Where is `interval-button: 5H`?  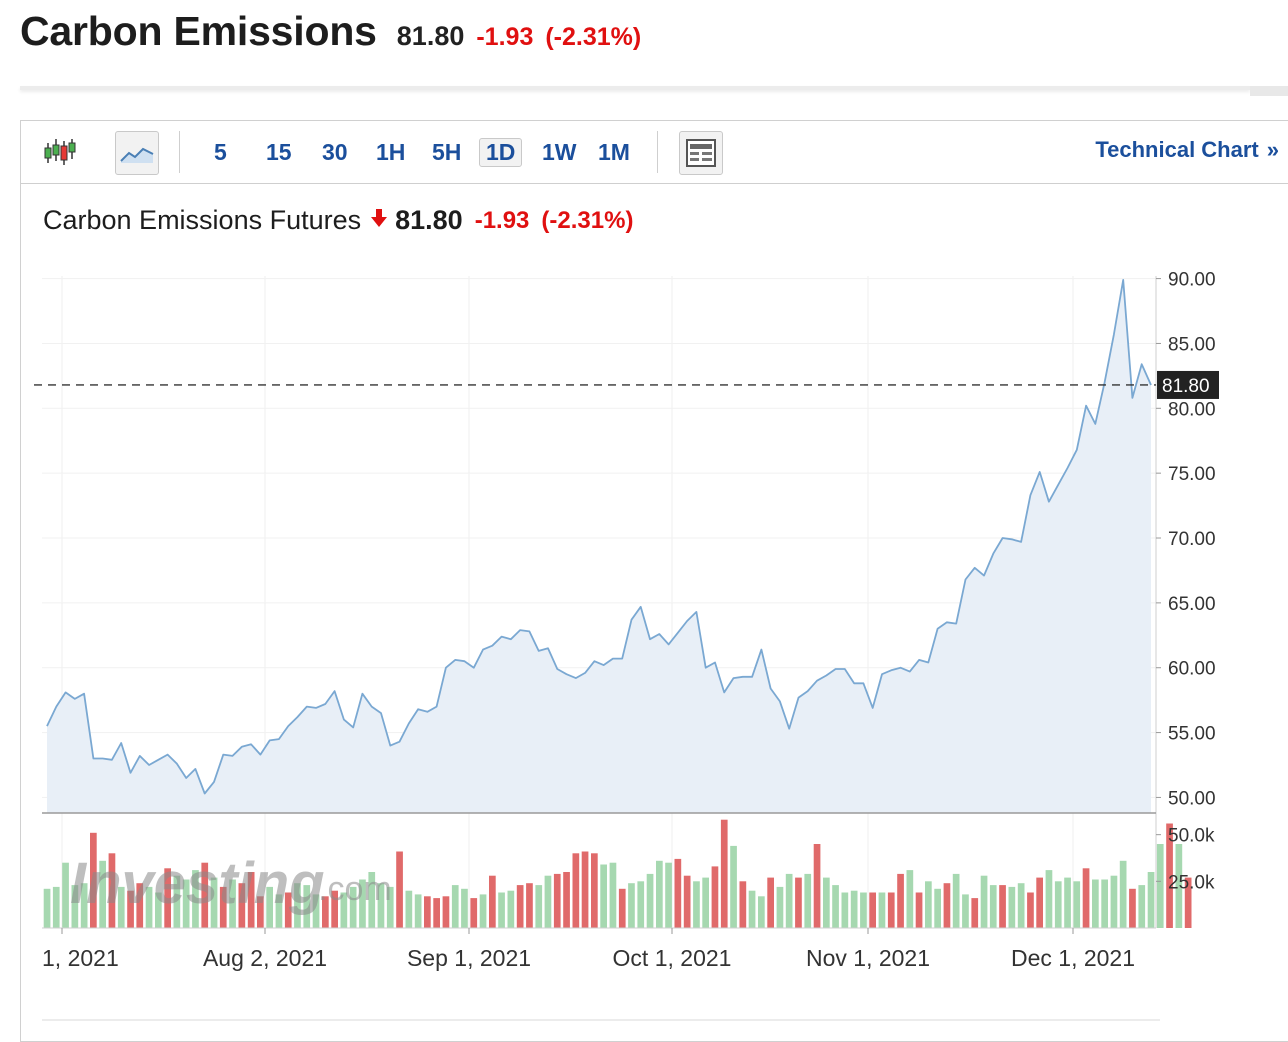 interval-button: 5H is located at coordinates (446, 152).